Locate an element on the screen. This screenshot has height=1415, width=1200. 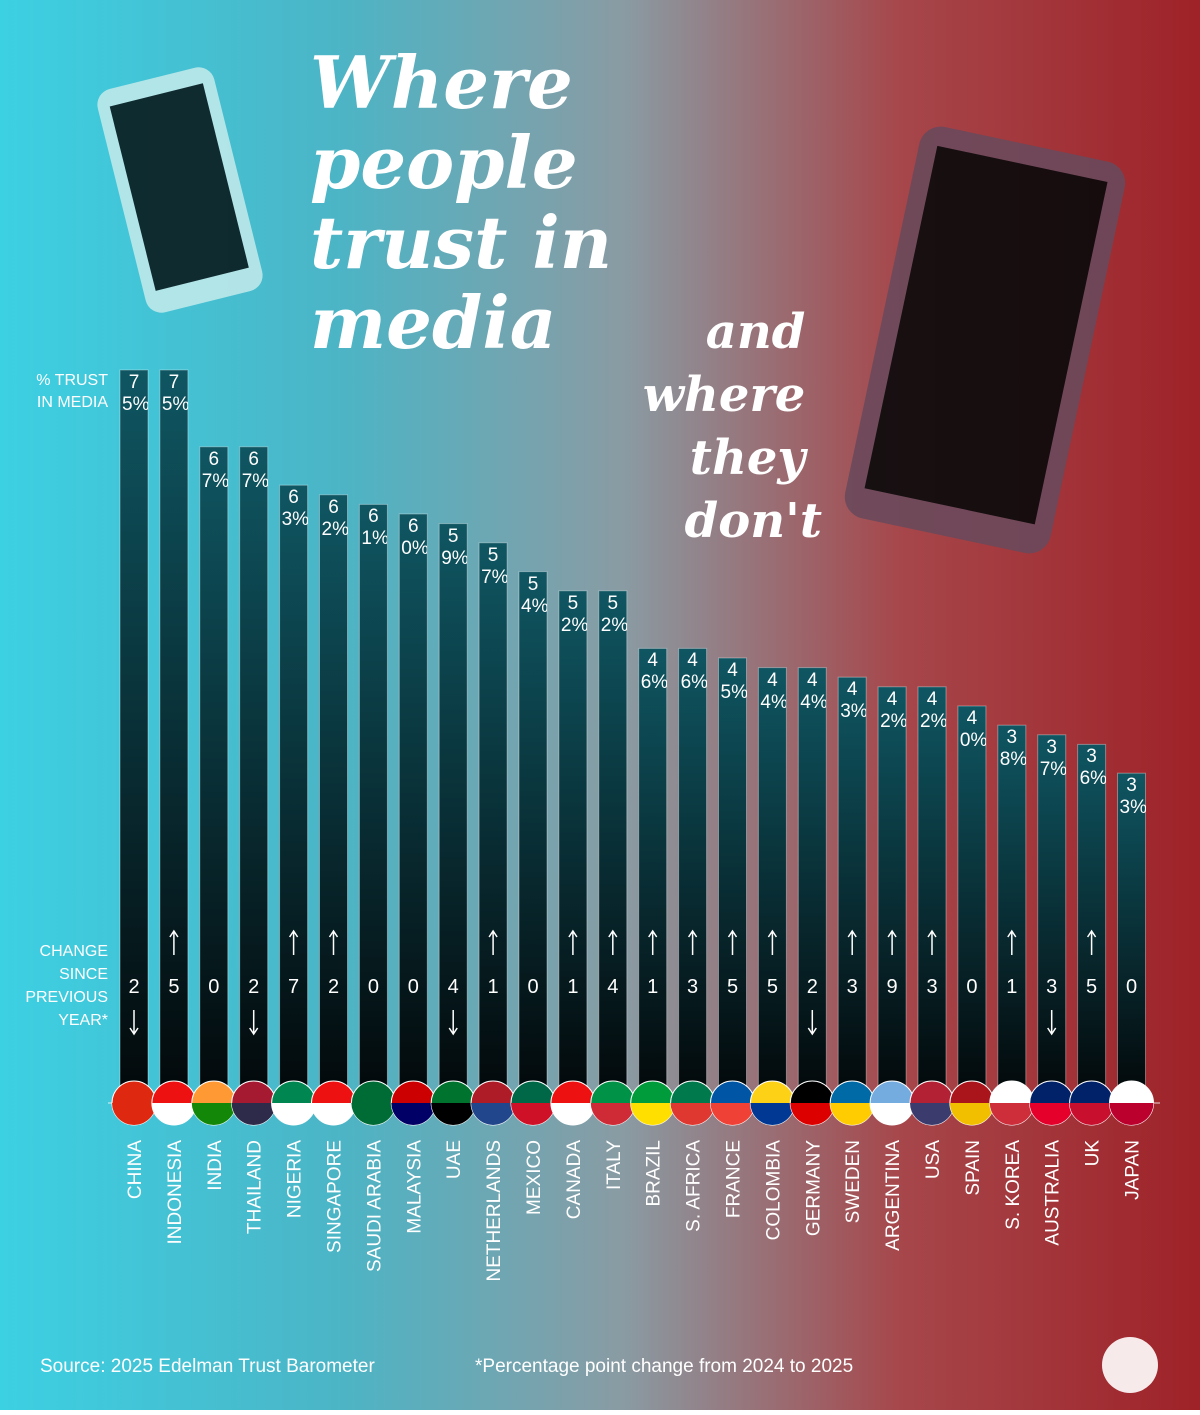
value-label: 40% is located at coordinates (972, 729).